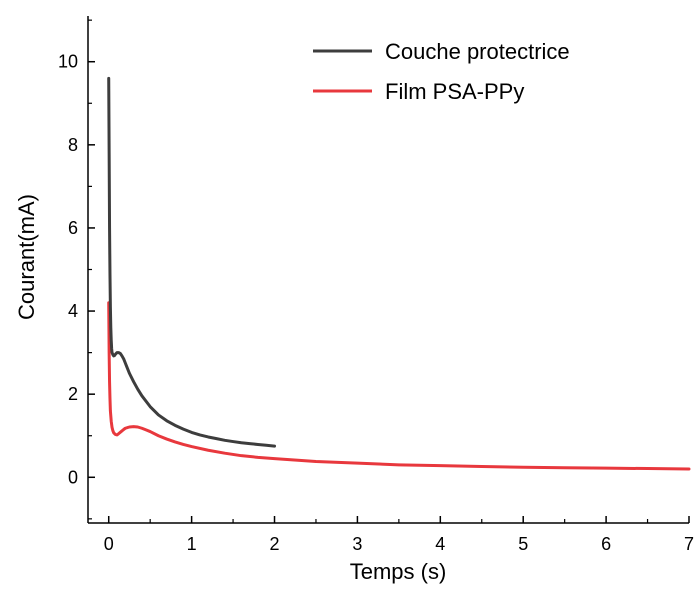 Image resolution: width=699 pixels, height=589 pixels. I want to click on x-tick-label: 4, so click(440, 544).